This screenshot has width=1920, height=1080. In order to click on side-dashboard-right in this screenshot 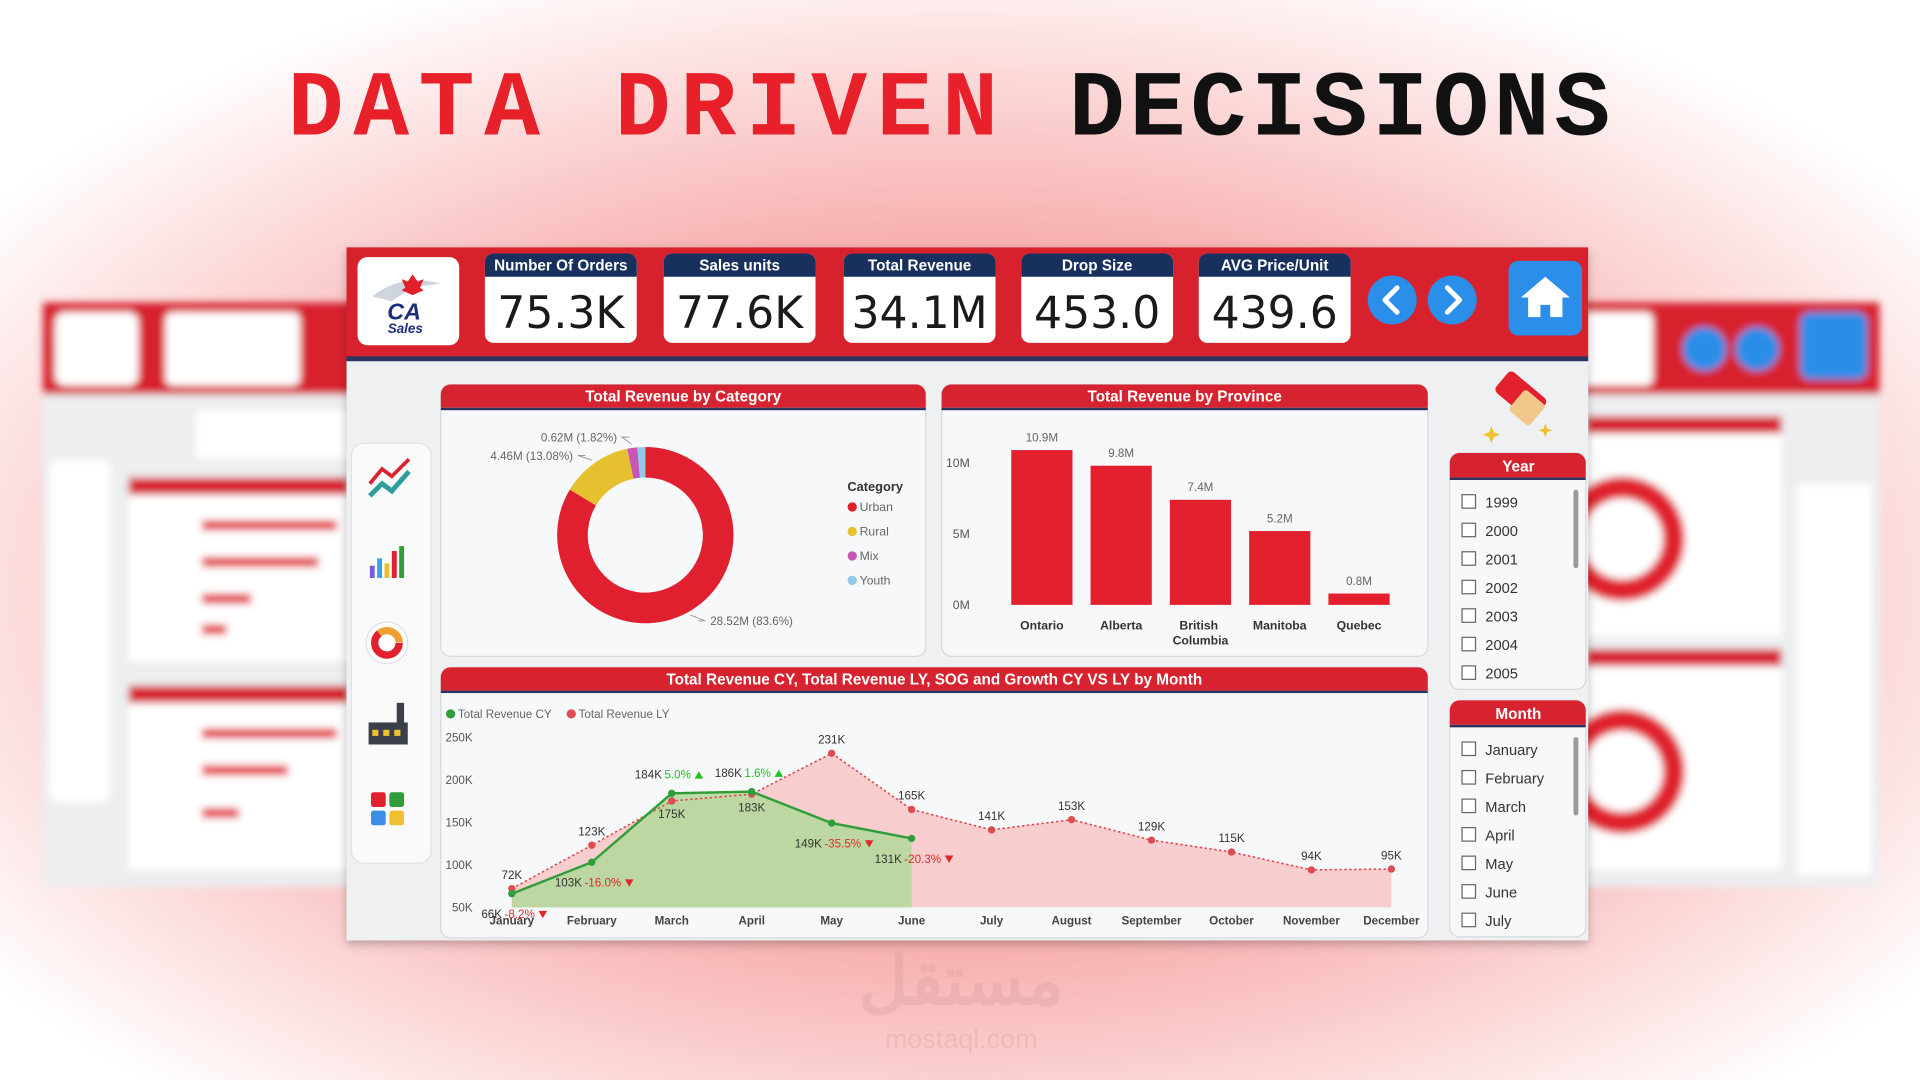, I will do `click(1720, 594)`.